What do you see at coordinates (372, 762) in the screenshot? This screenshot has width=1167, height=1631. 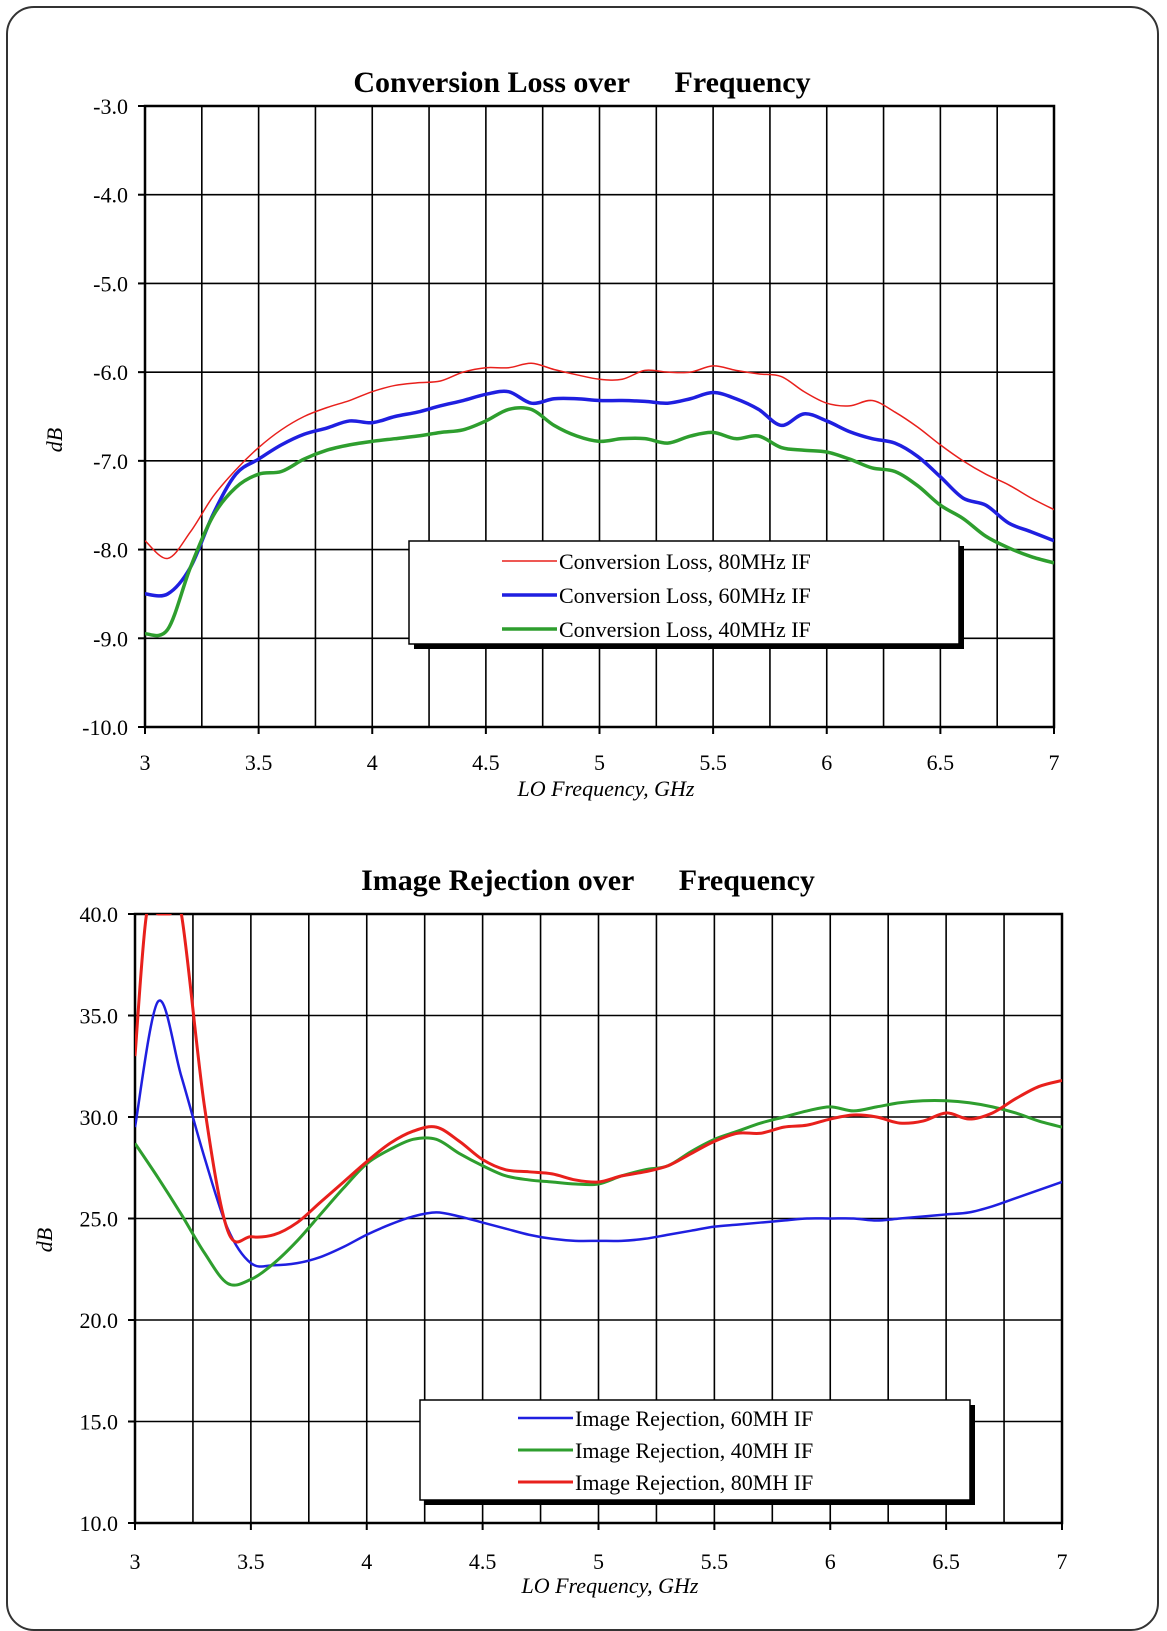 I see `chart1-xtick-label: 4` at bounding box center [372, 762].